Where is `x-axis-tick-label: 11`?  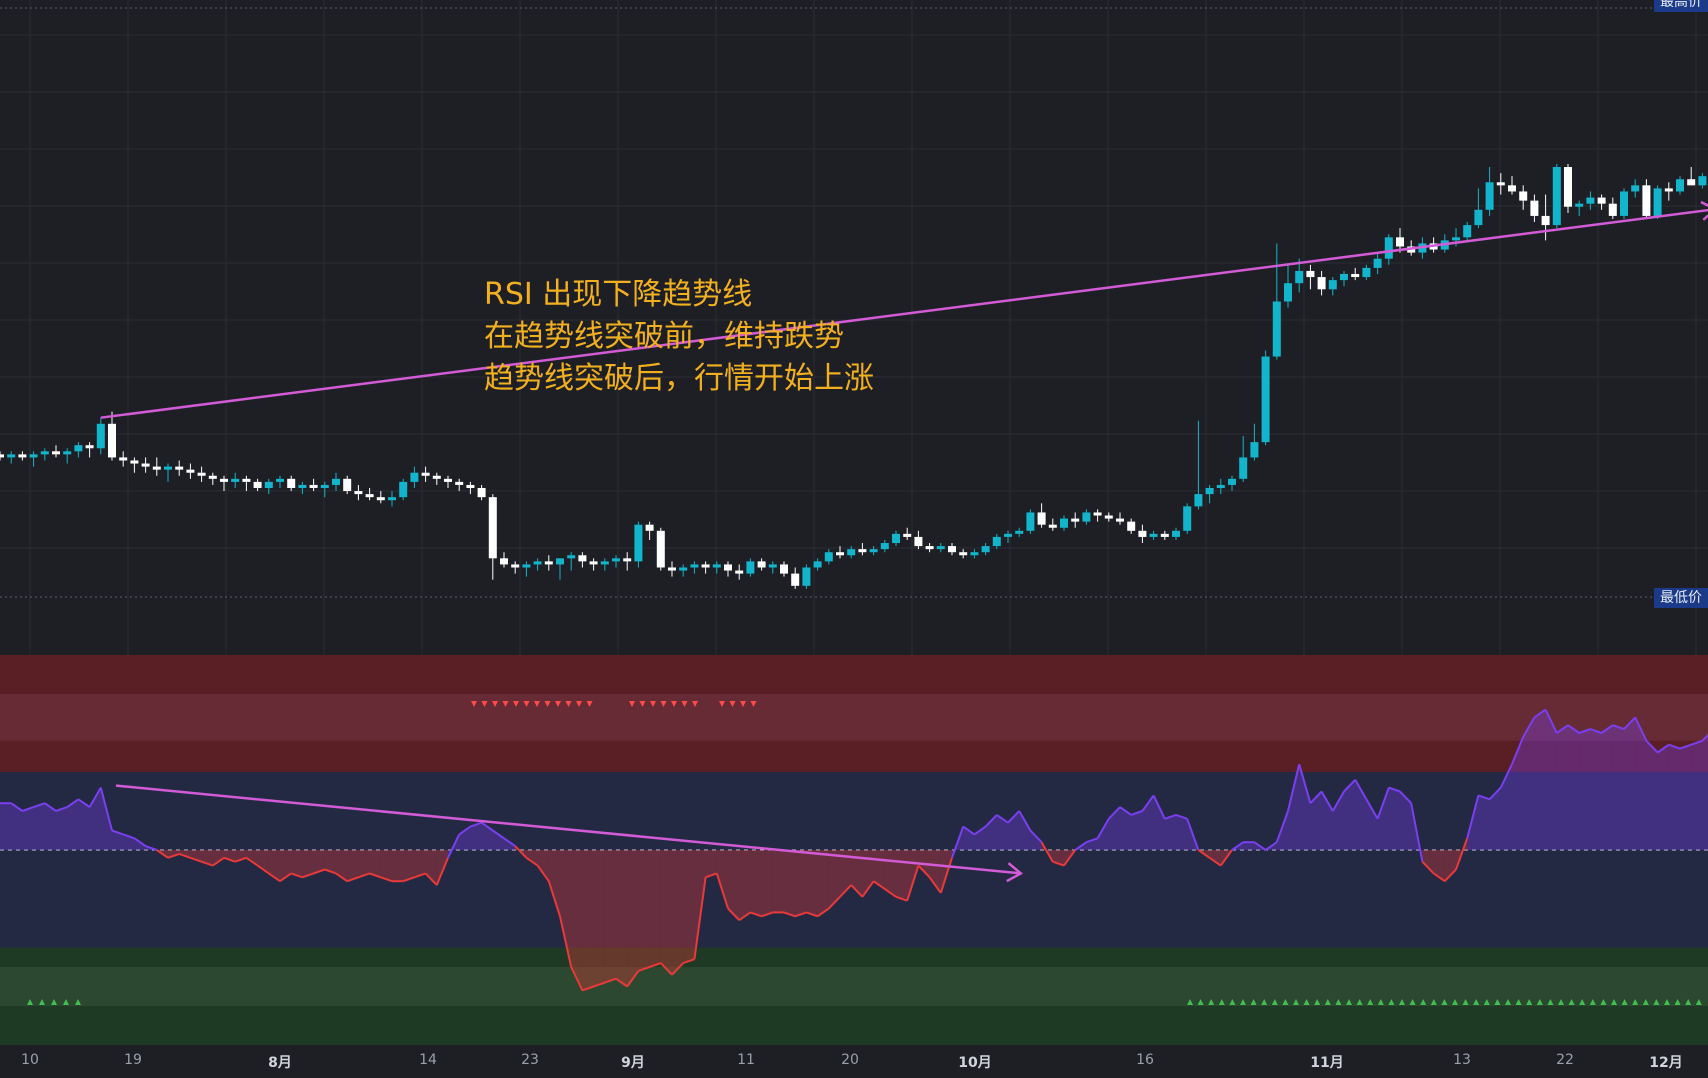
x-axis-tick-label: 11 is located at coordinates (746, 1060).